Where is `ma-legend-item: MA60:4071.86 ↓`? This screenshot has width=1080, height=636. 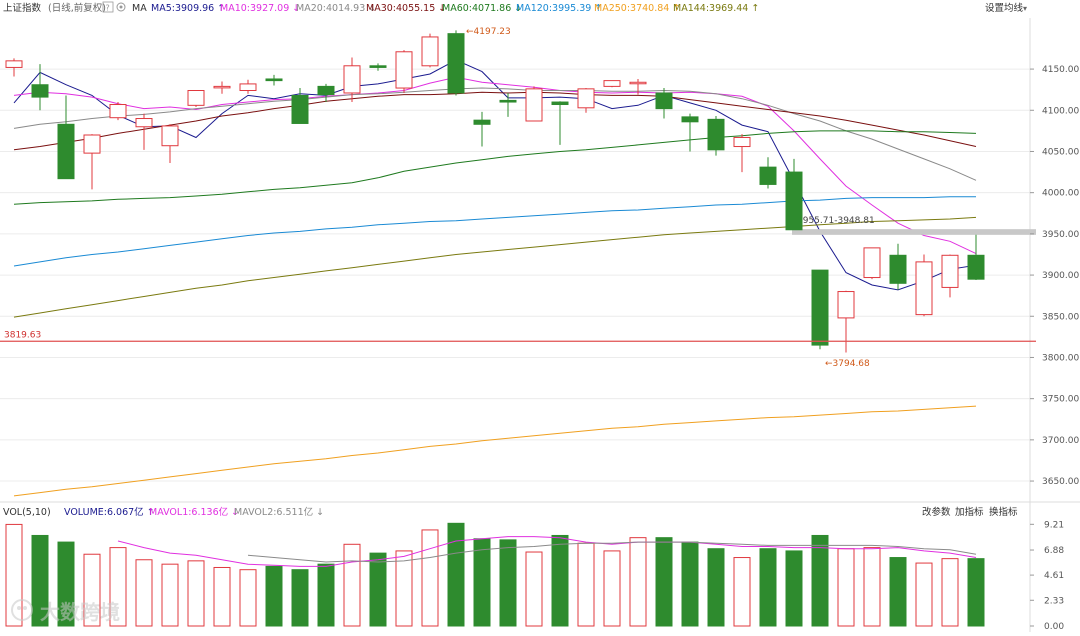
ma-legend-item: MA60:4071.86 ↓ is located at coordinates (482, 8).